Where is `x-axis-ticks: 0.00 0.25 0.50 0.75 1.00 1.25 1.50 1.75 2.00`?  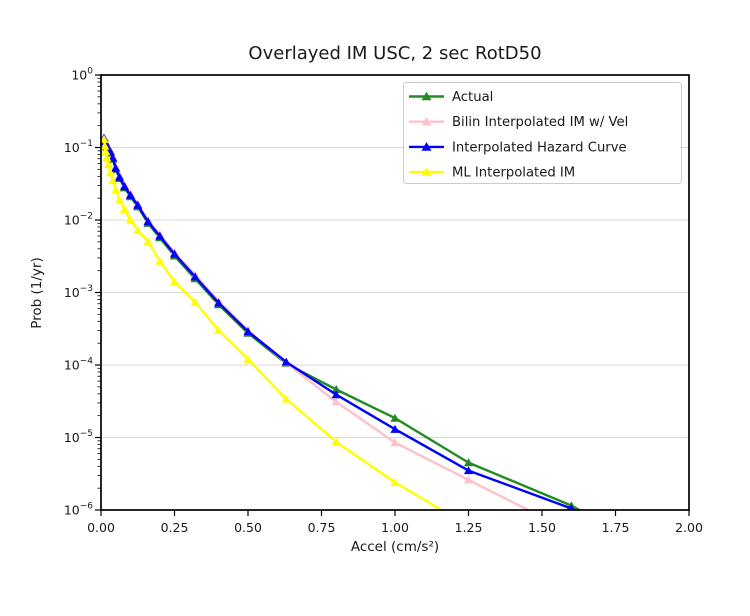
x-axis-ticks: 0.00 0.25 0.50 0.75 1.00 1.25 1.50 1.75 2.00 is located at coordinates (395, 522).